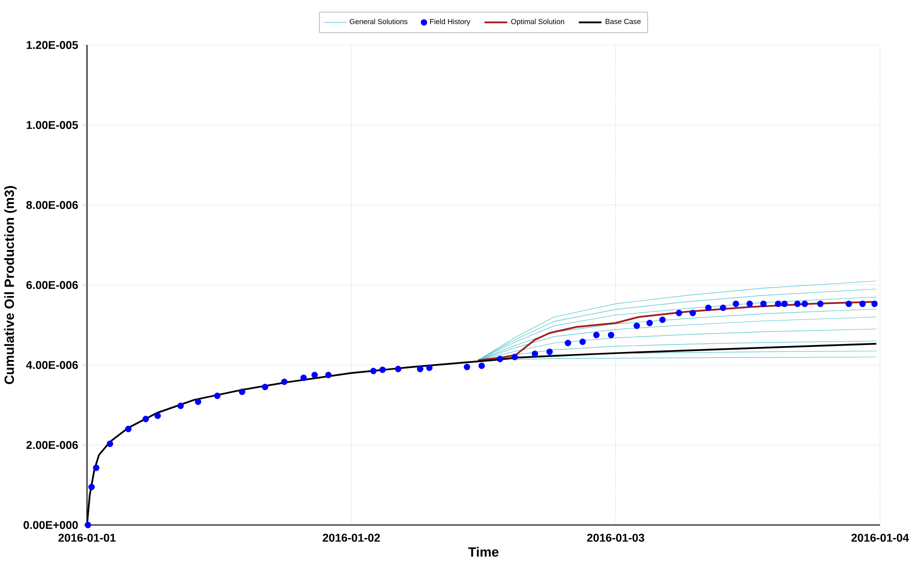 The width and height of the screenshot is (920, 561). Describe the element at coordinates (52, 445) in the screenshot. I see `y-tick-label: 2.00E-006` at that location.